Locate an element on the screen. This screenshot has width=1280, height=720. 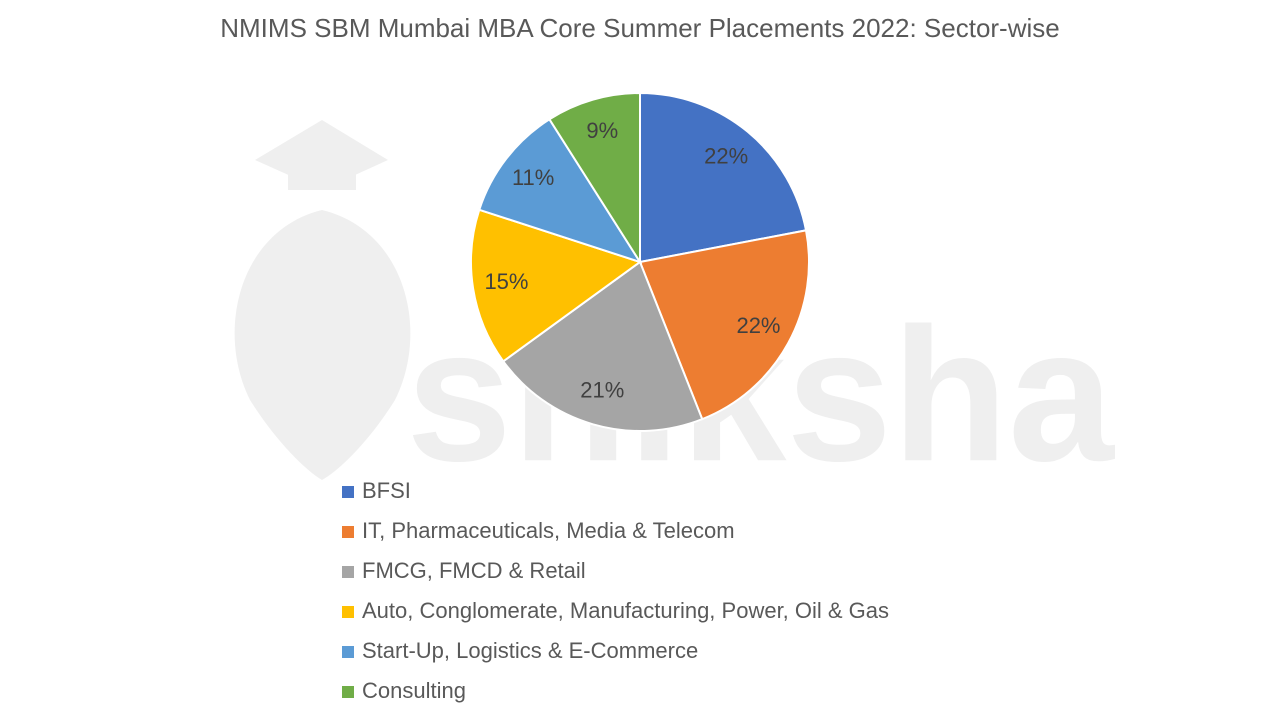
watermark-logo is located at coordinates (322, 300).